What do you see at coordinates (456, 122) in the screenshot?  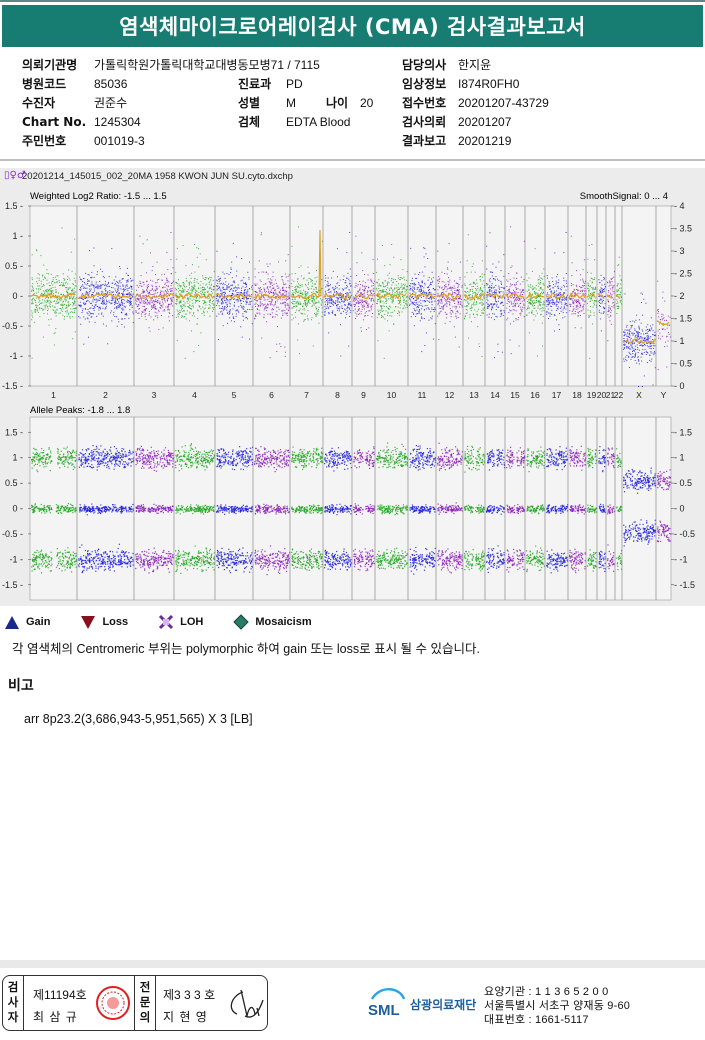 I see `info-field: 검사의뢰 20201207` at bounding box center [456, 122].